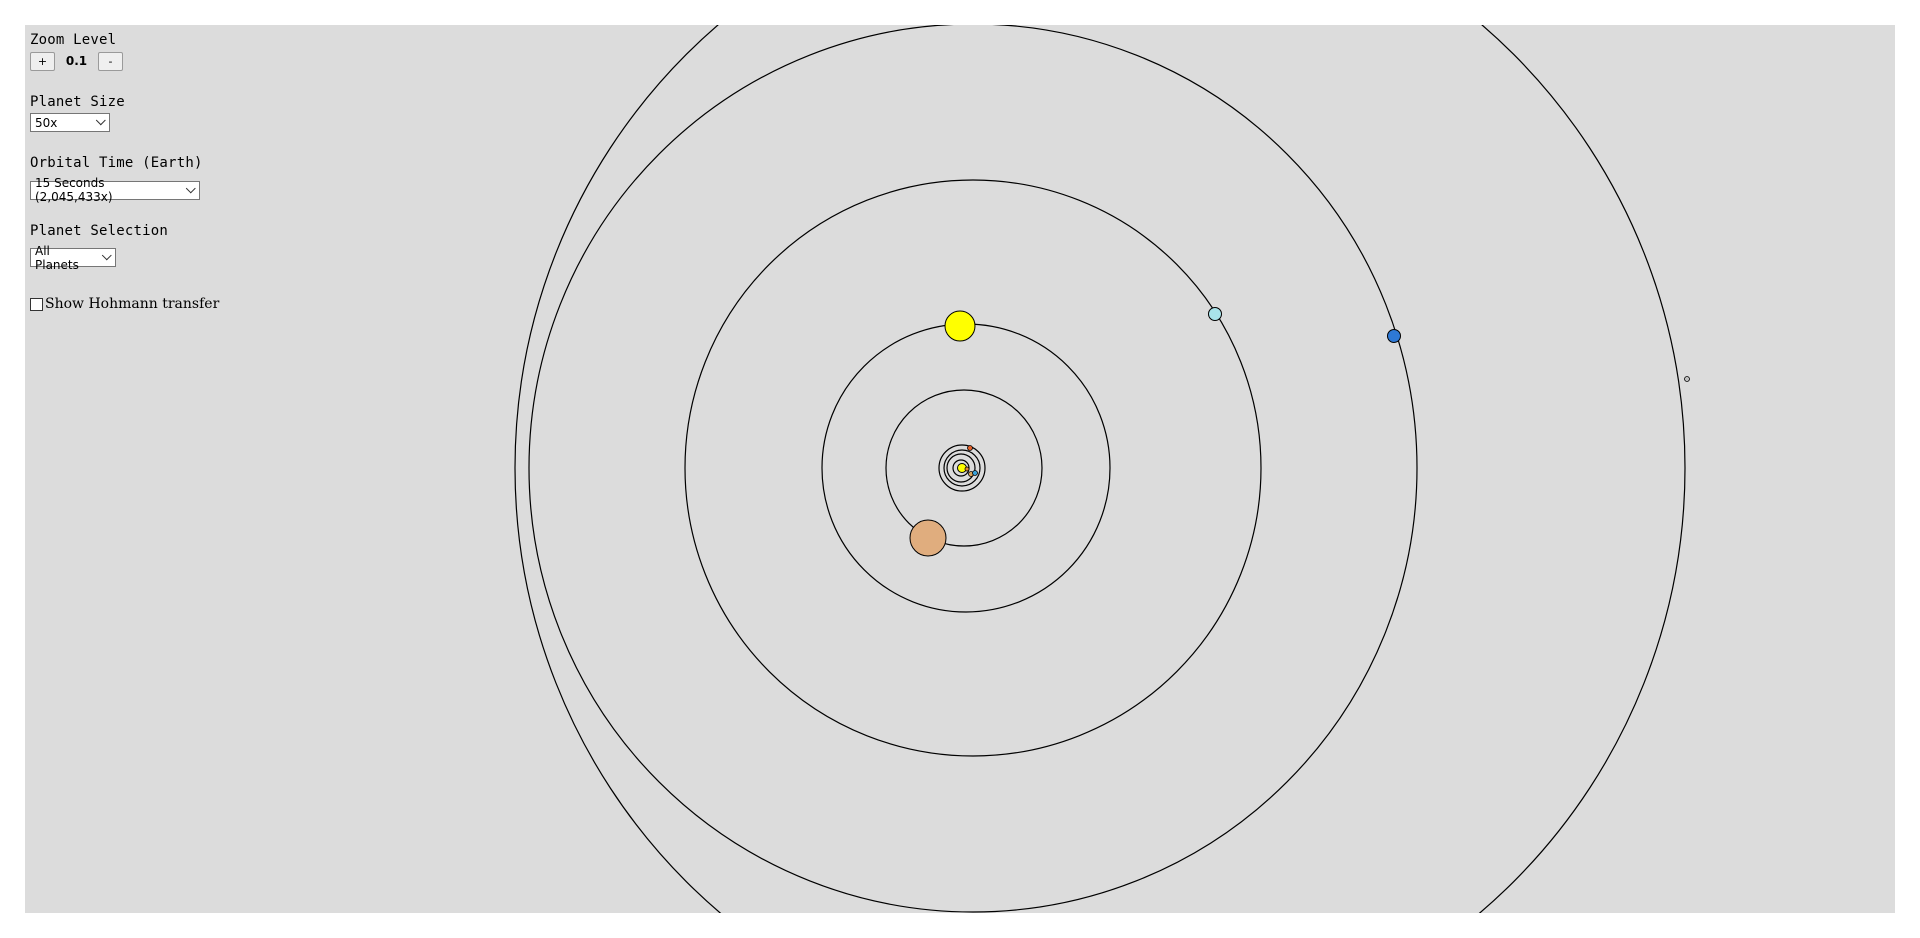 Image resolution: width=1920 pixels, height=938 pixels. I want to click on uranus, so click(1215, 314).